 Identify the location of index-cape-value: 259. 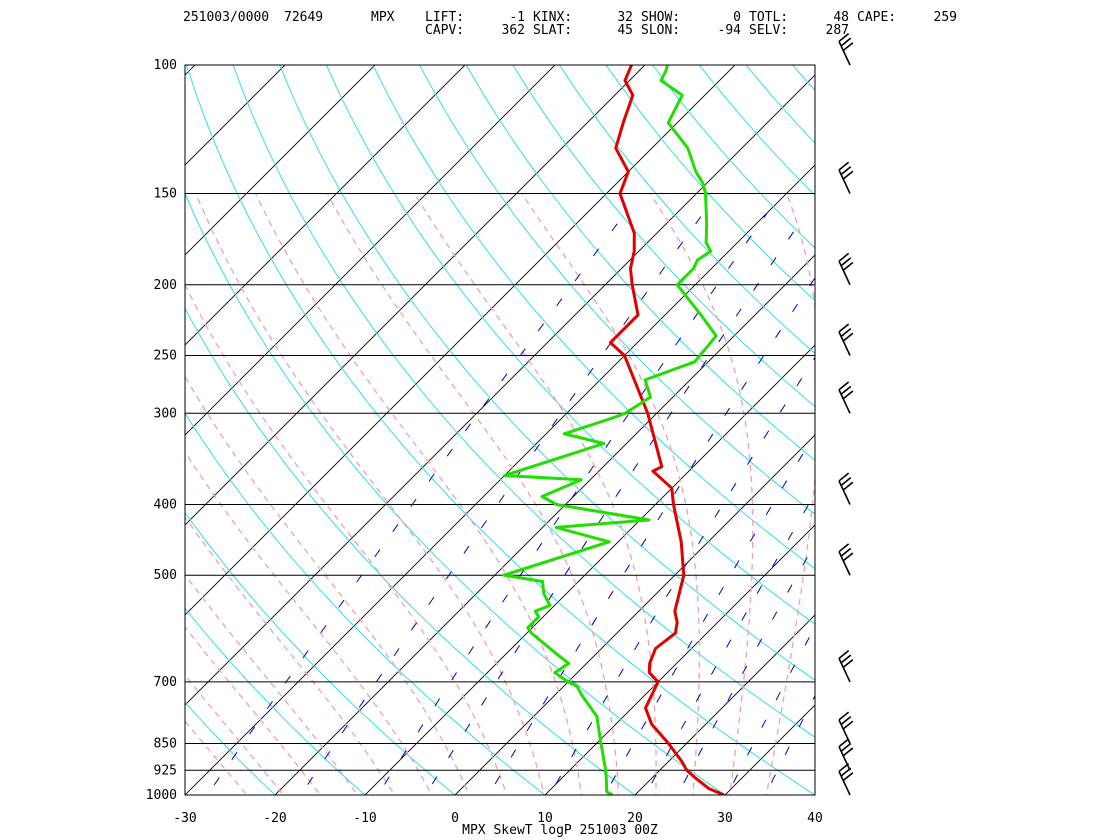
(945, 17).